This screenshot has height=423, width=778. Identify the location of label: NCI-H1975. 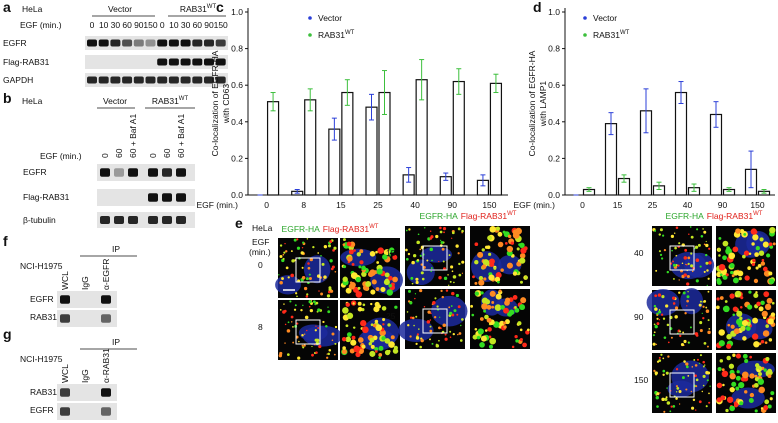
(41, 359).